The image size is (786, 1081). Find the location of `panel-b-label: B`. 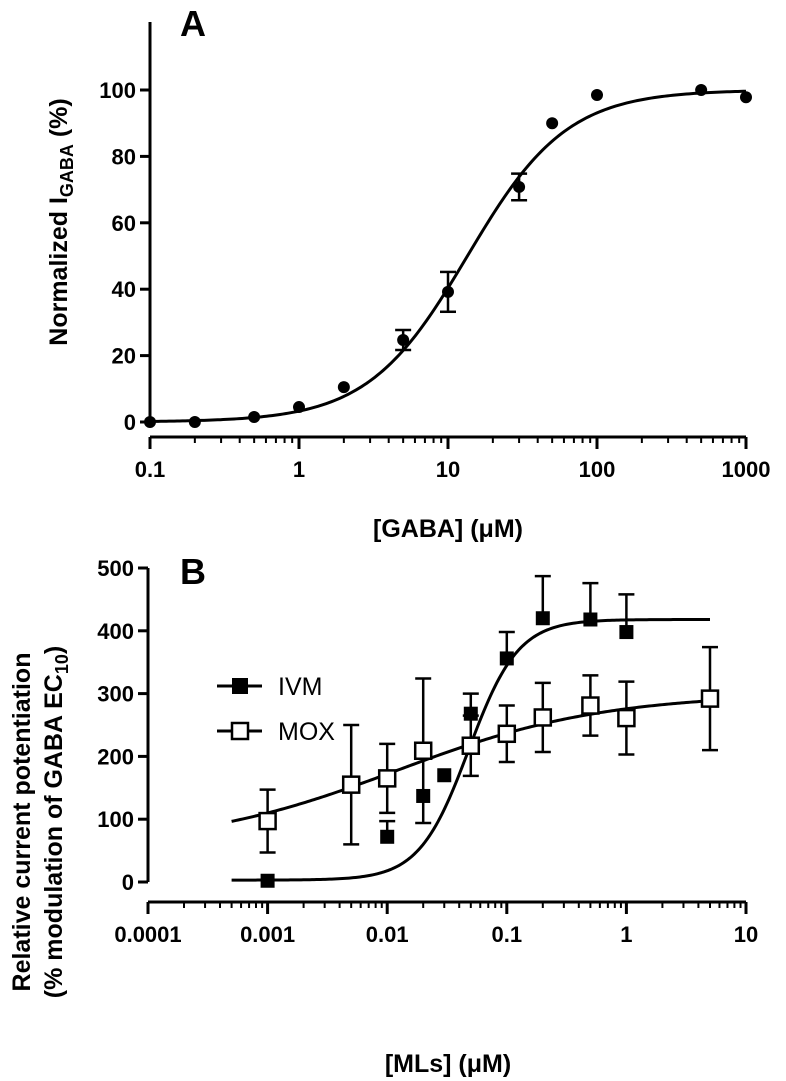

panel-b-label: B is located at coordinates (193, 571).